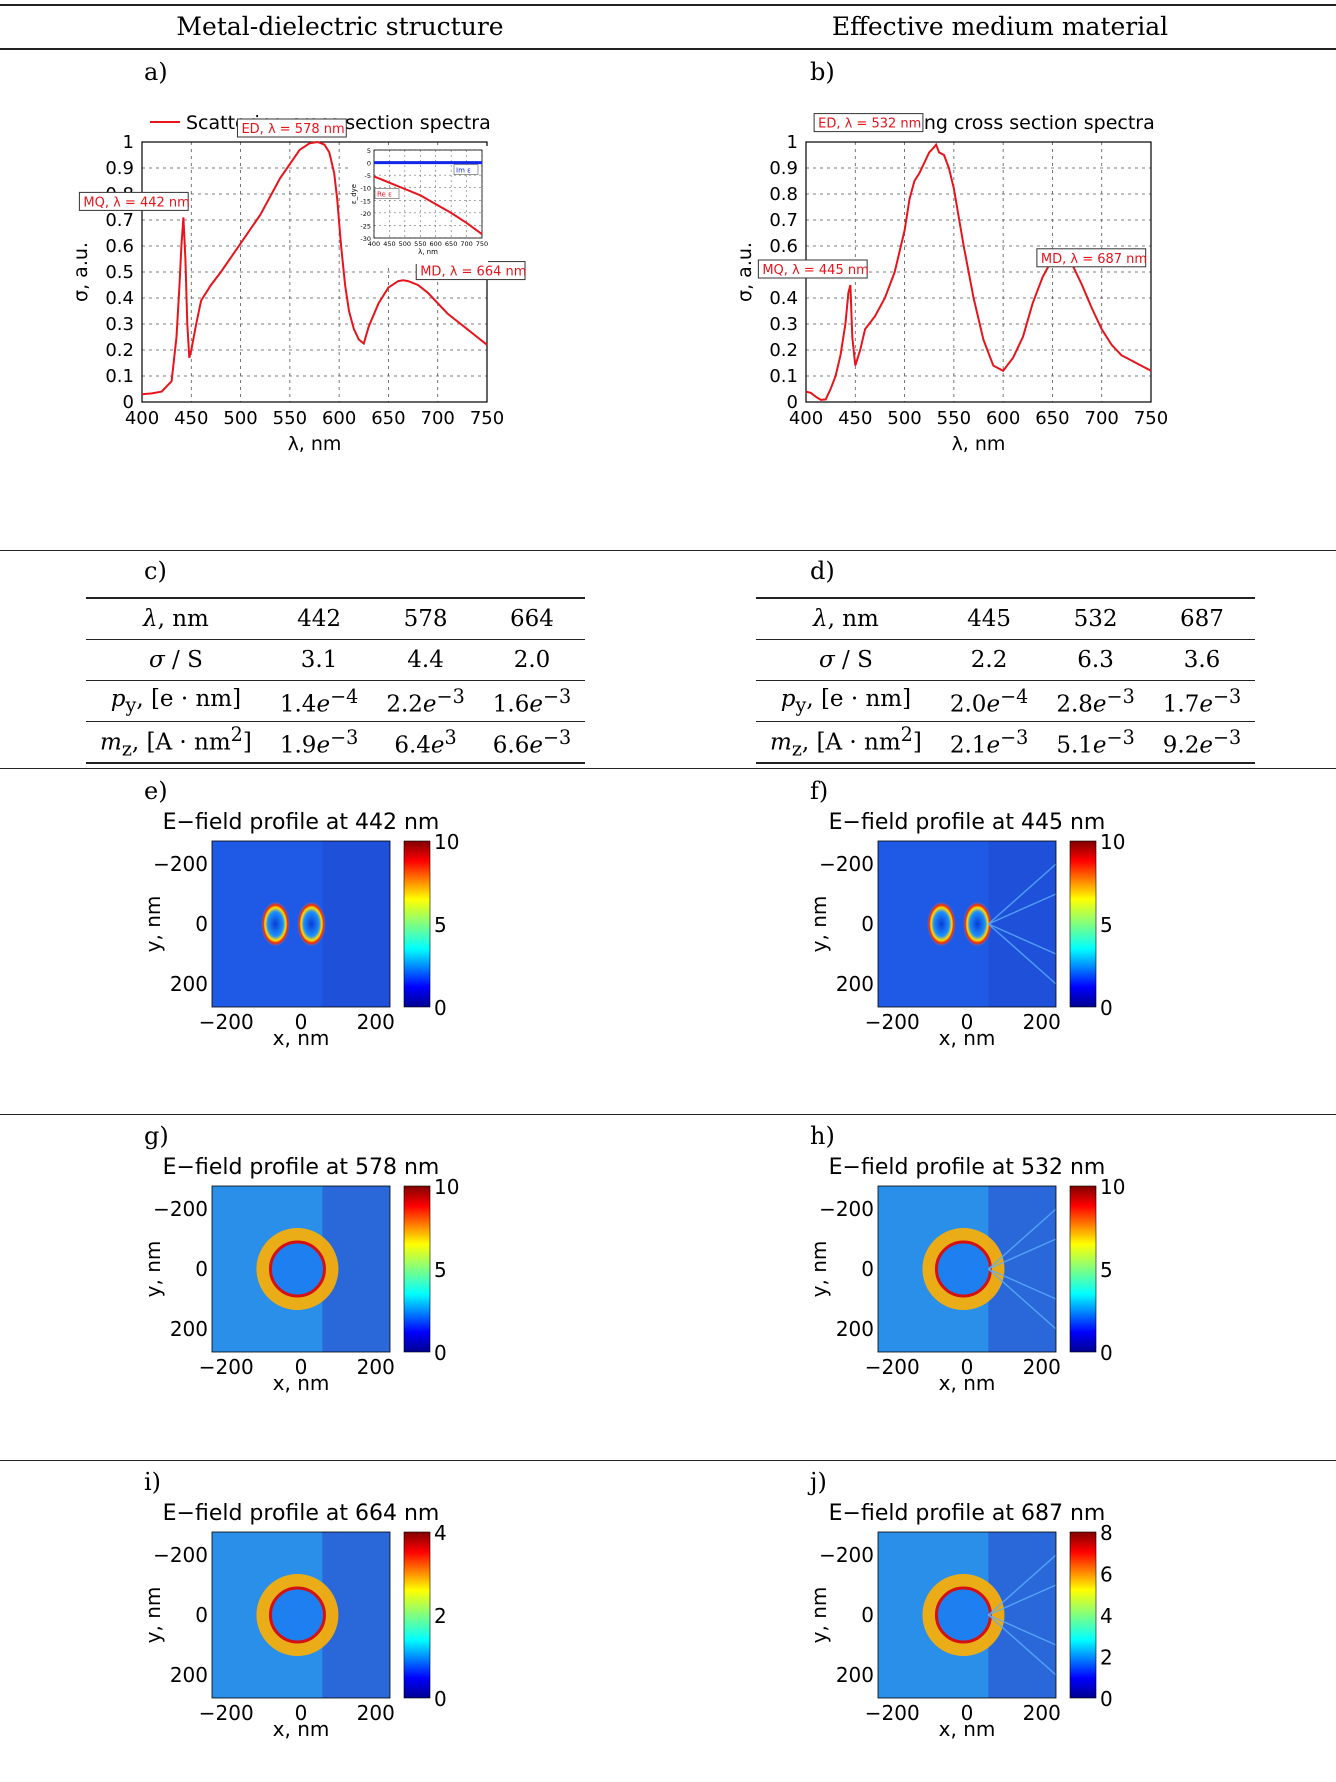 The height and width of the screenshot is (1782, 1336). What do you see at coordinates (668, 49) in the screenshot?
I see `header-rule` at bounding box center [668, 49].